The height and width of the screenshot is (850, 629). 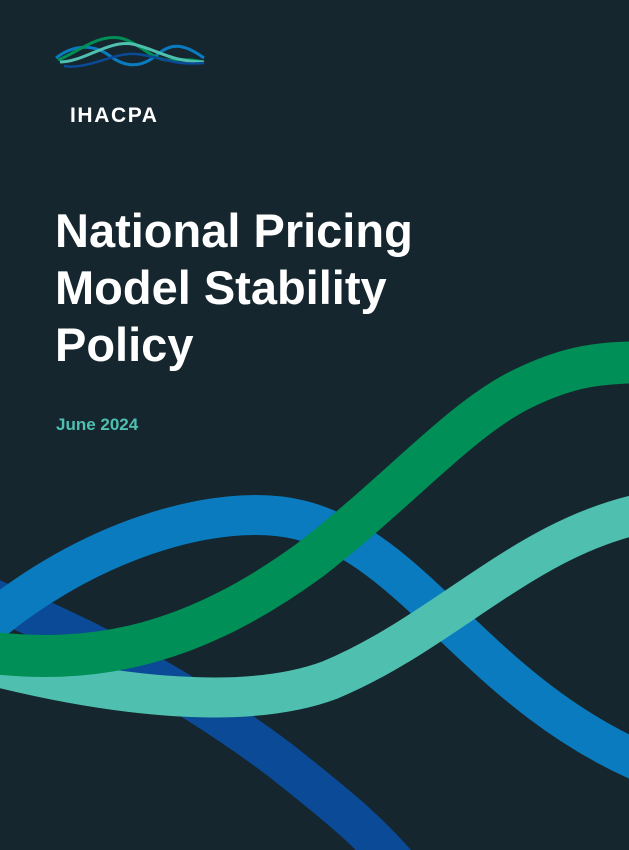 What do you see at coordinates (221, 287) in the screenshot?
I see `title-line-2: Model Stability` at bounding box center [221, 287].